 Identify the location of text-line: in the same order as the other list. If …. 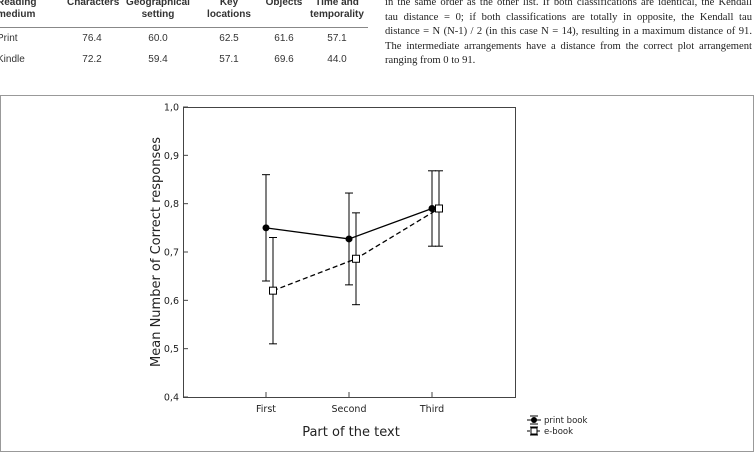
(568, 4).